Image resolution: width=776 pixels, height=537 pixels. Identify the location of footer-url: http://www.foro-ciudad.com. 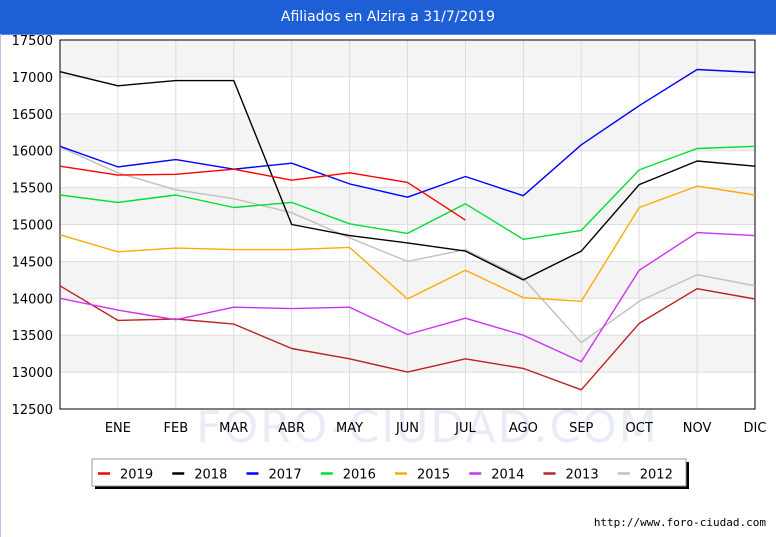
(679, 522).